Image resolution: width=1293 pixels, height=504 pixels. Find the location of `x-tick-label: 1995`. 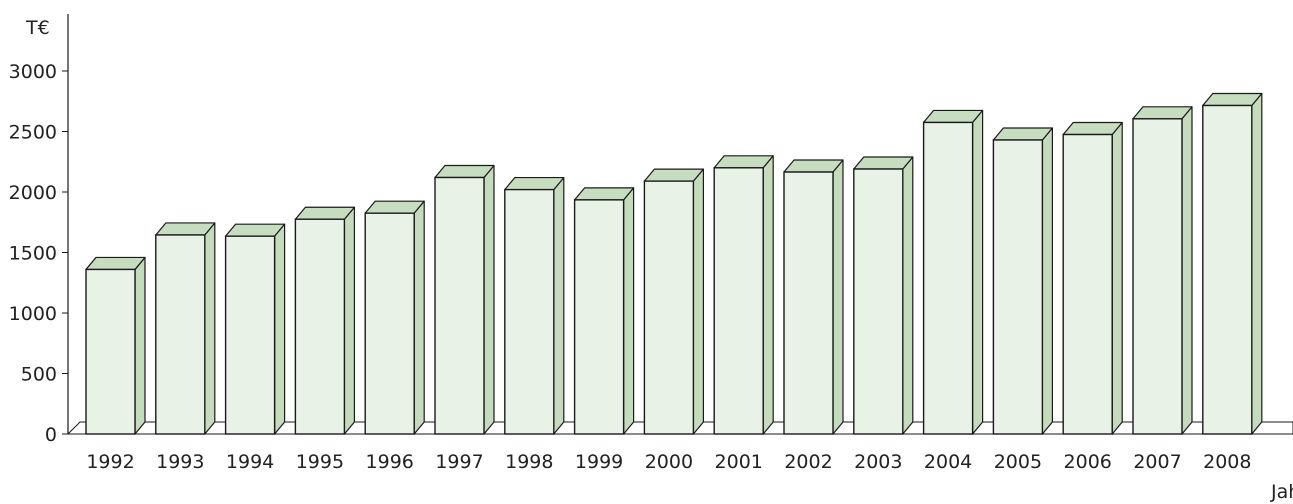

x-tick-label: 1995 is located at coordinates (320, 462).